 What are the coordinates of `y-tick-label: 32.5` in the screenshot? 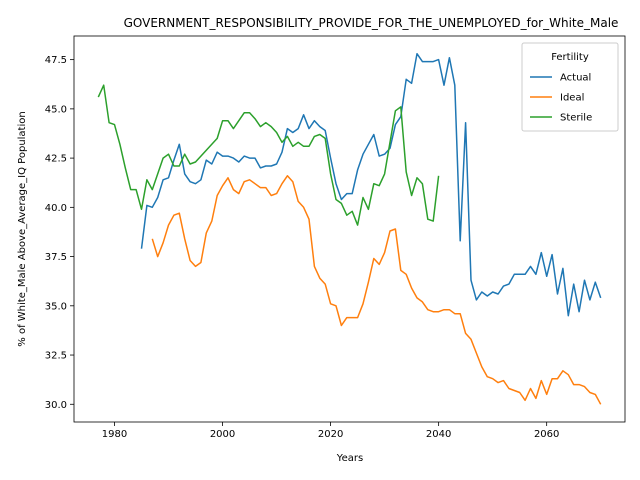 It's located at (56, 356).